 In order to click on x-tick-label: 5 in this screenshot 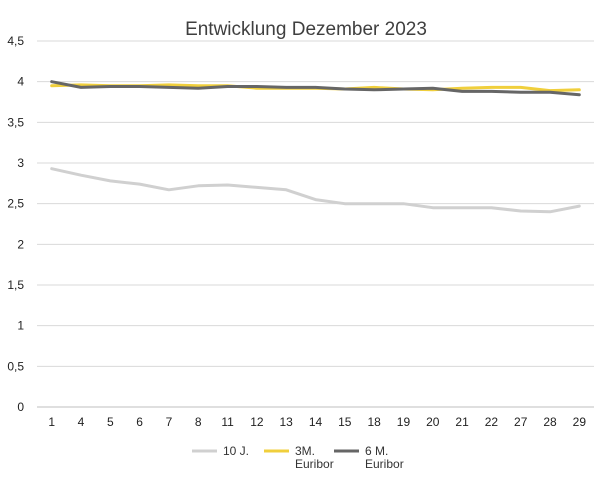, I will do `click(110, 422)`.